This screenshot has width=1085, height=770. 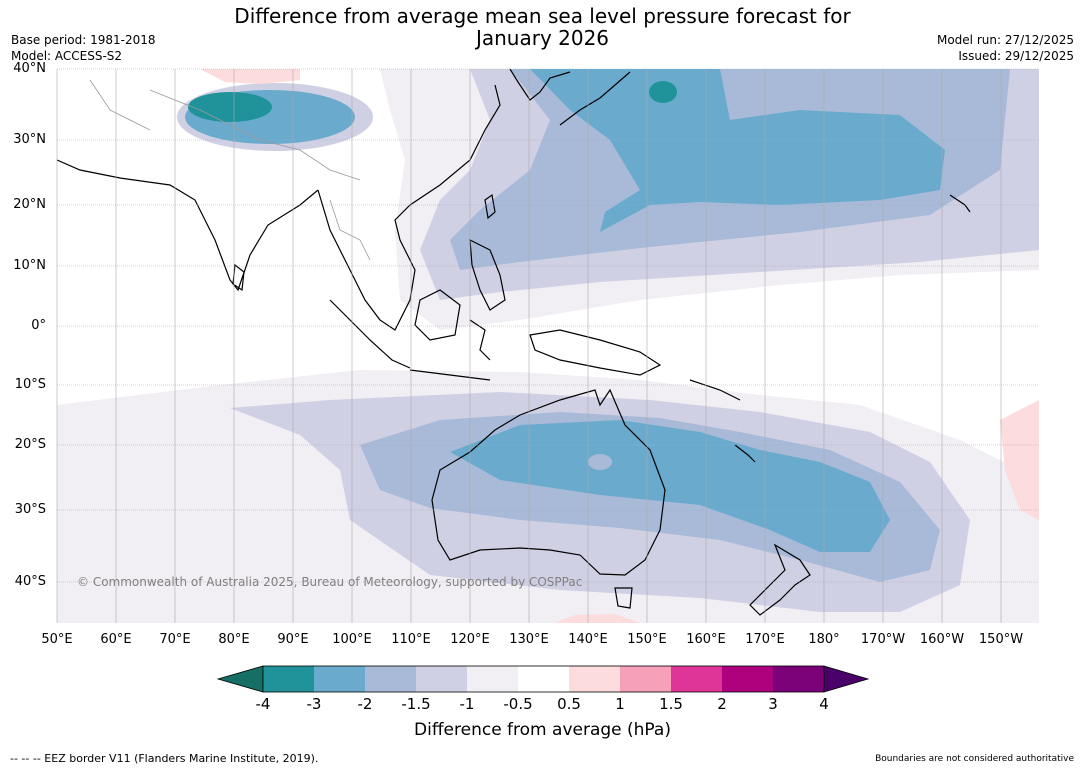 I want to click on coastline-new-zealand, so click(x=780, y=579).